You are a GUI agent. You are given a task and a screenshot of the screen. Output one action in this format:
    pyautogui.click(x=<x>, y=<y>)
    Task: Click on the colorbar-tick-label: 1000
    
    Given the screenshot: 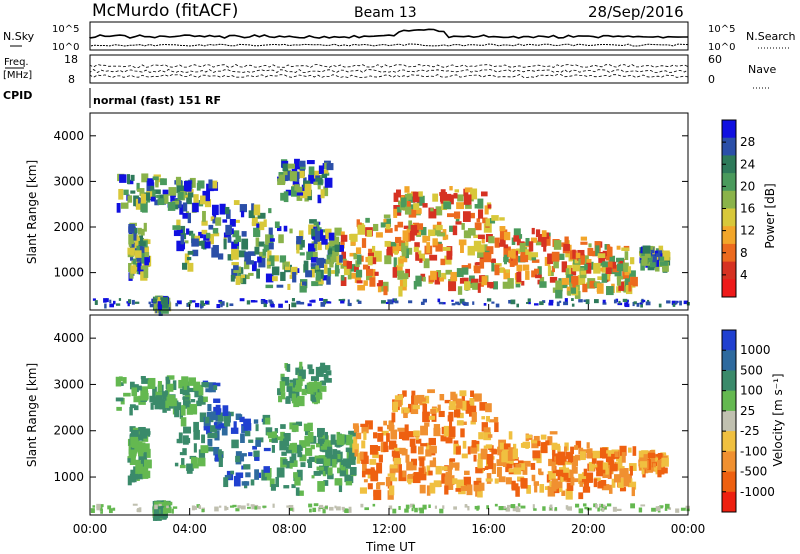 What is the action you would take?
    pyautogui.click(x=755, y=350)
    